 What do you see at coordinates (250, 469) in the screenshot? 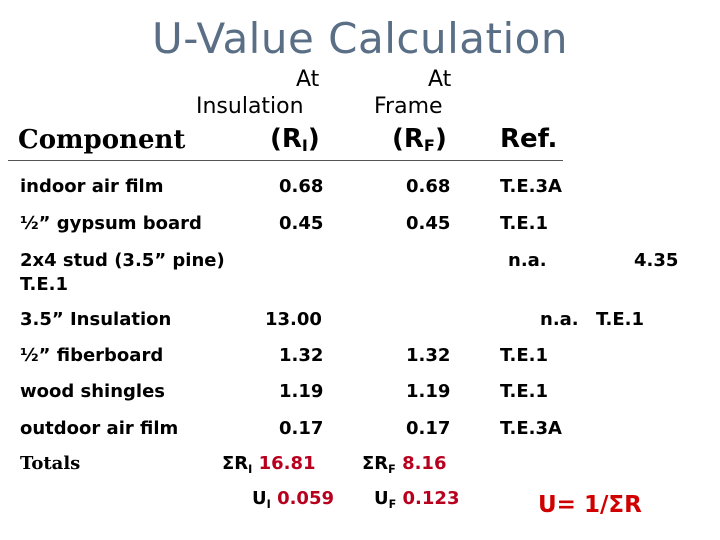
I see `sum-ri-subscript: I` at bounding box center [250, 469].